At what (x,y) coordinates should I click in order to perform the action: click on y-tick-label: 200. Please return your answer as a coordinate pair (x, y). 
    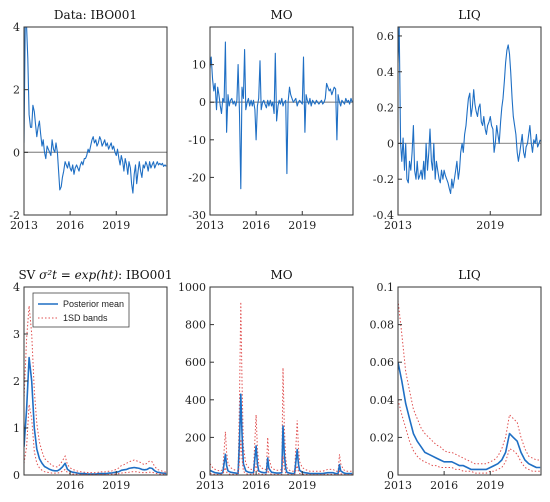
    Looking at the image, I should click on (195, 437).